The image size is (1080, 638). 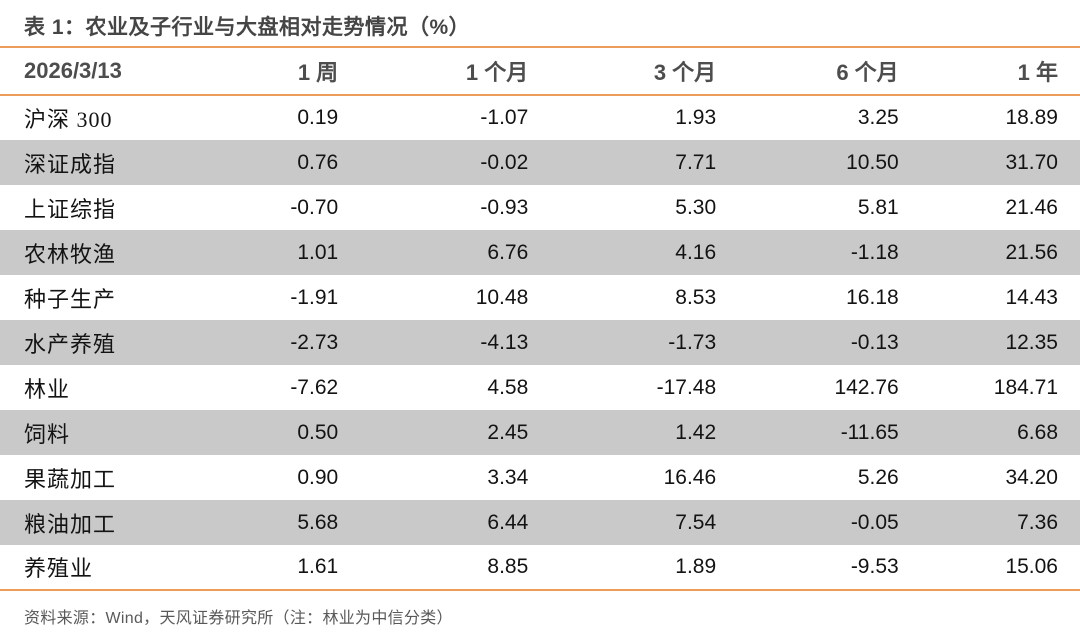 I want to click on cell-3month: -1.73, so click(x=692, y=342).